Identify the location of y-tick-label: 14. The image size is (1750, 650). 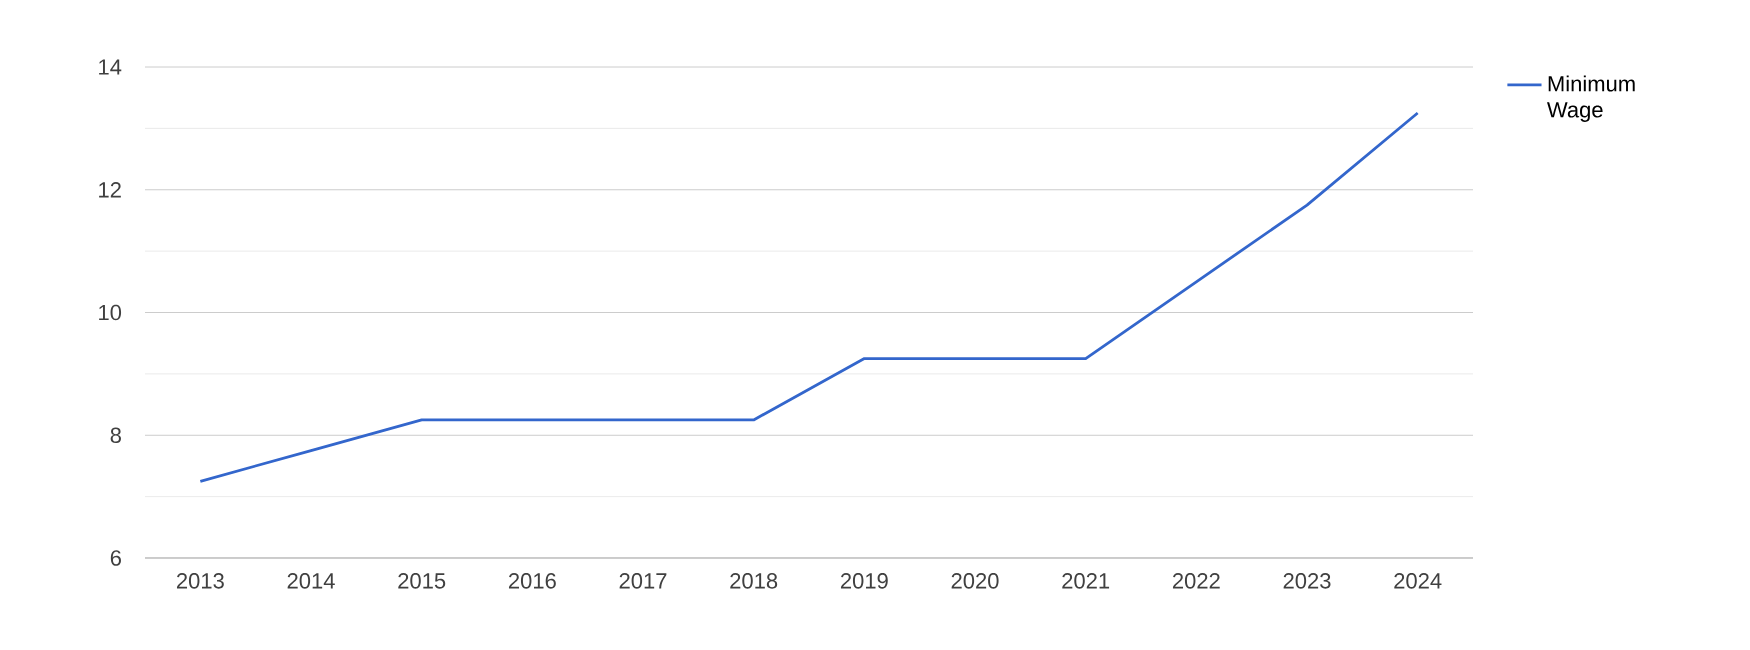
(110, 67).